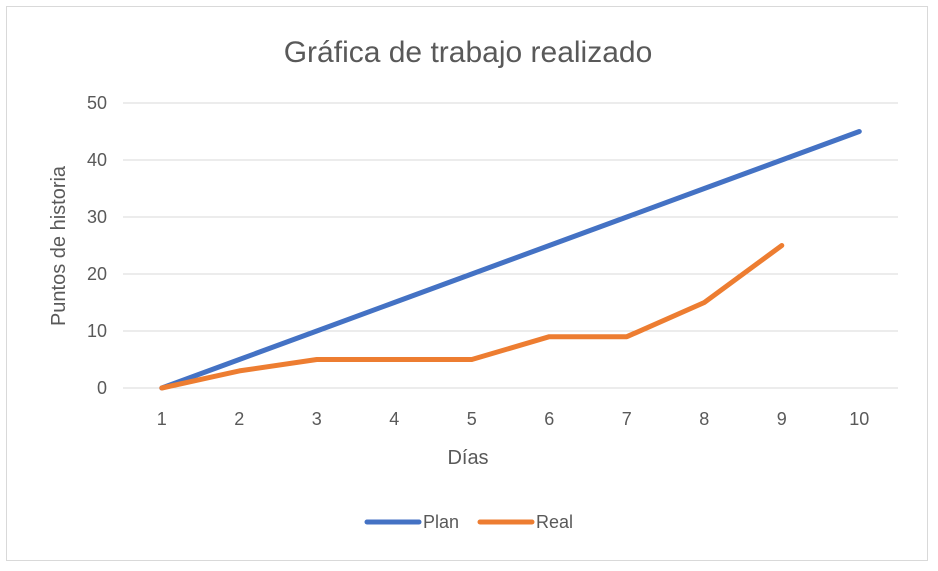  What do you see at coordinates (859, 419) in the screenshot?
I see `x-tick-label: 10` at bounding box center [859, 419].